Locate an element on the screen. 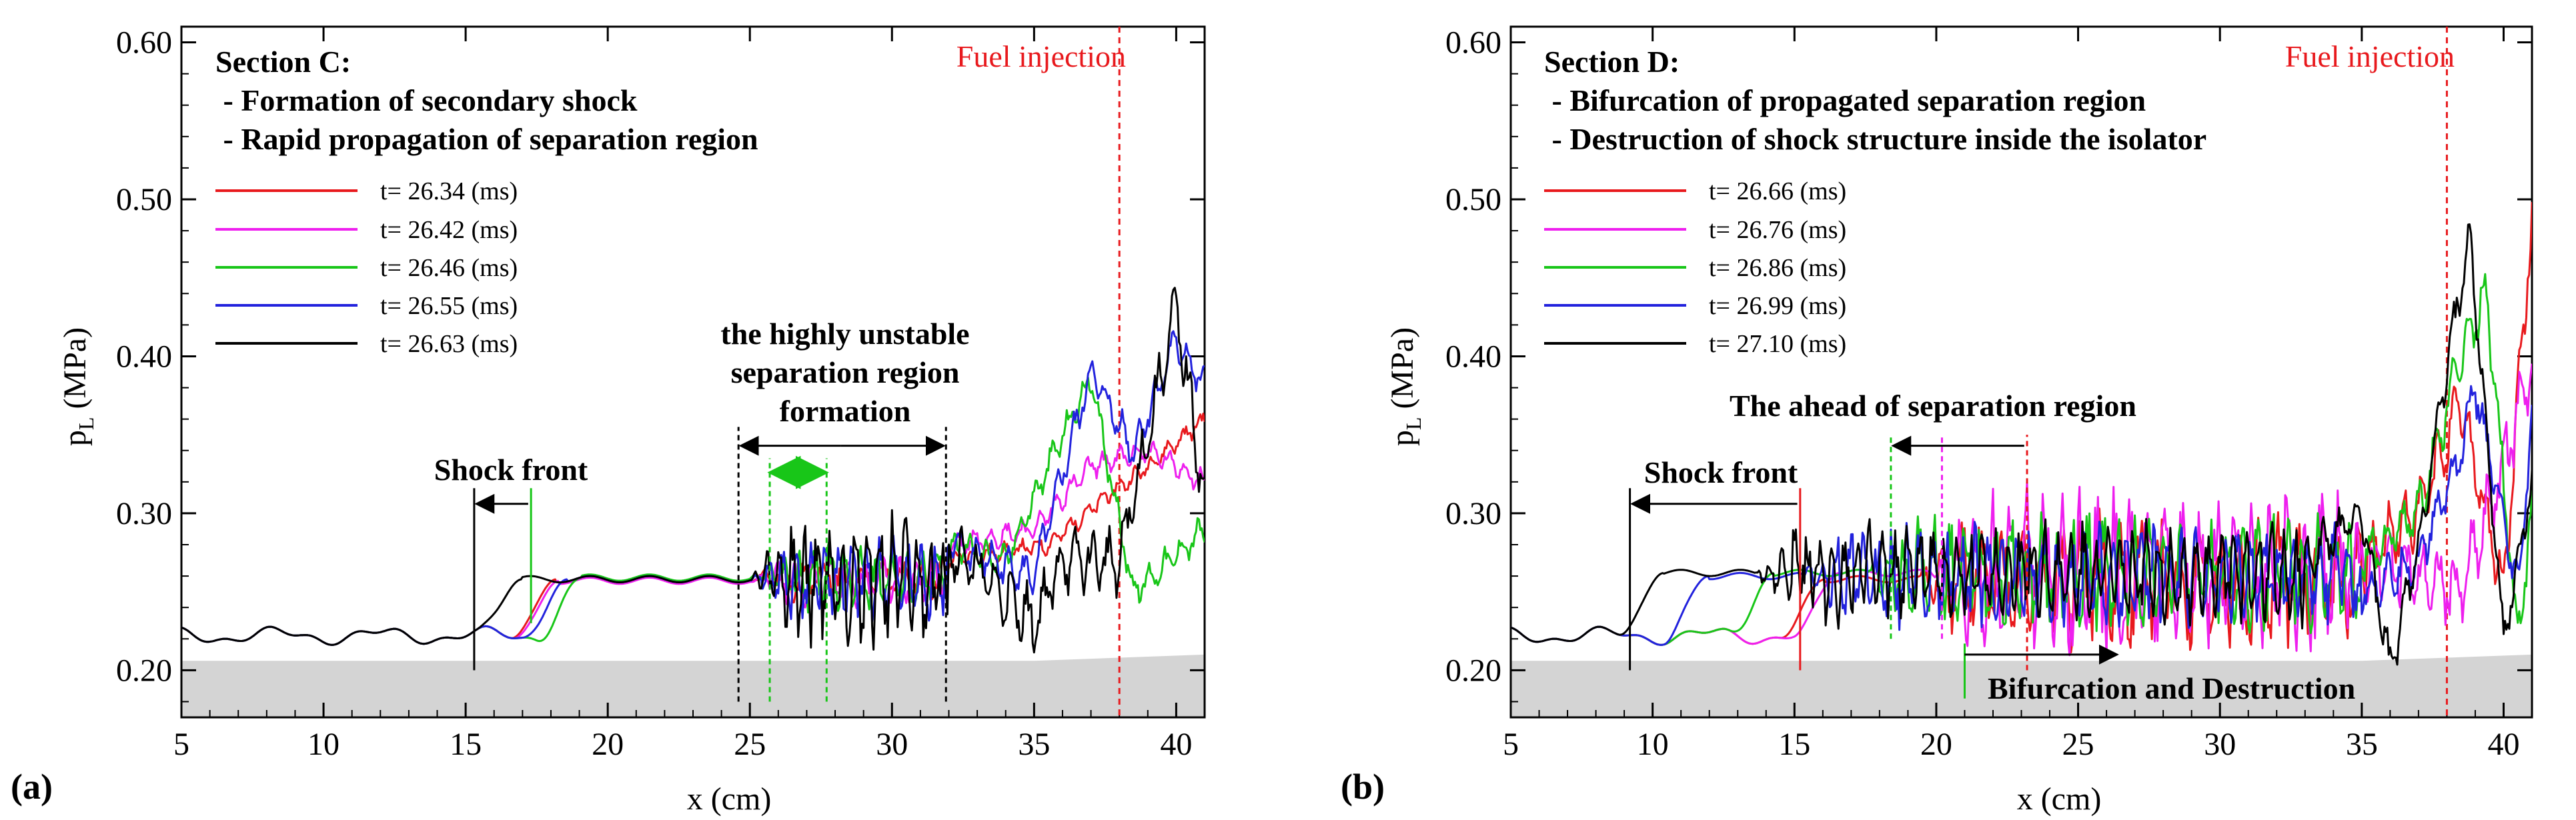 Image resolution: width=2576 pixels, height=820 pixels. panel-b-title-line-1: Section D: is located at coordinates (1612, 62).